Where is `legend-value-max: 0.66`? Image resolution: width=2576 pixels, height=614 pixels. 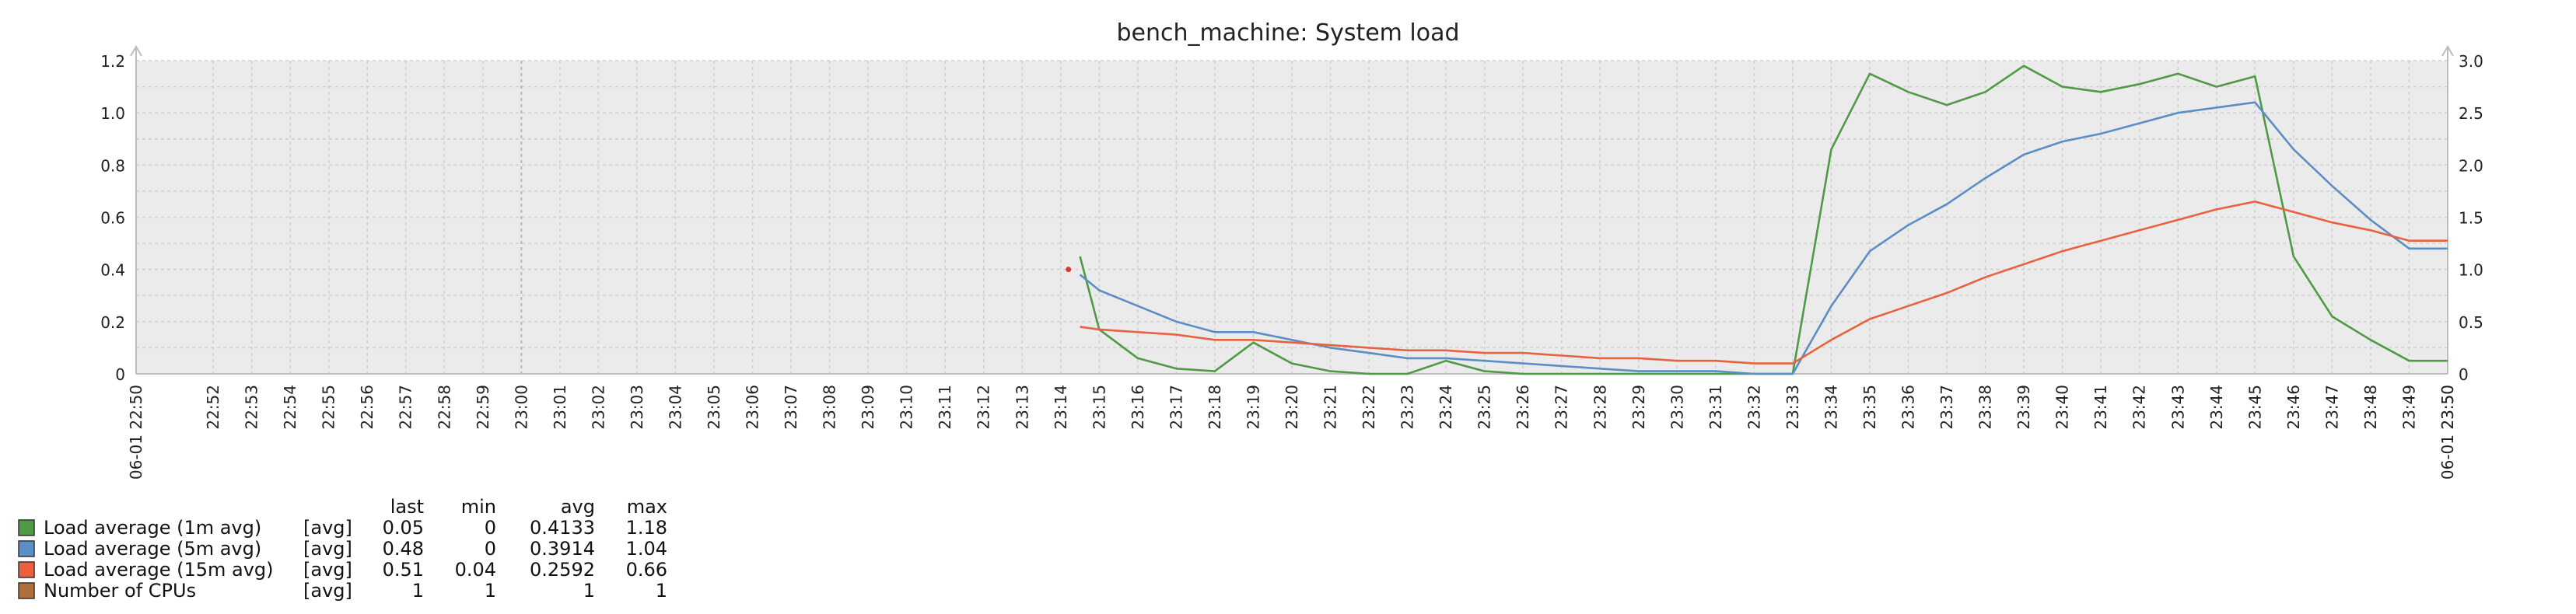 legend-value-max: 0.66 is located at coordinates (647, 570).